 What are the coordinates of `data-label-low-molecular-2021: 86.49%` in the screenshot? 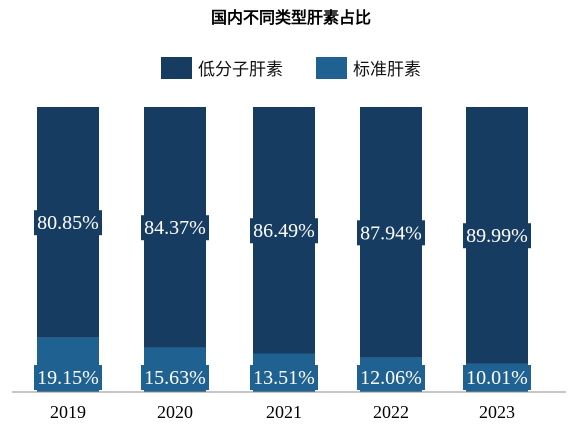 It's located at (284, 231).